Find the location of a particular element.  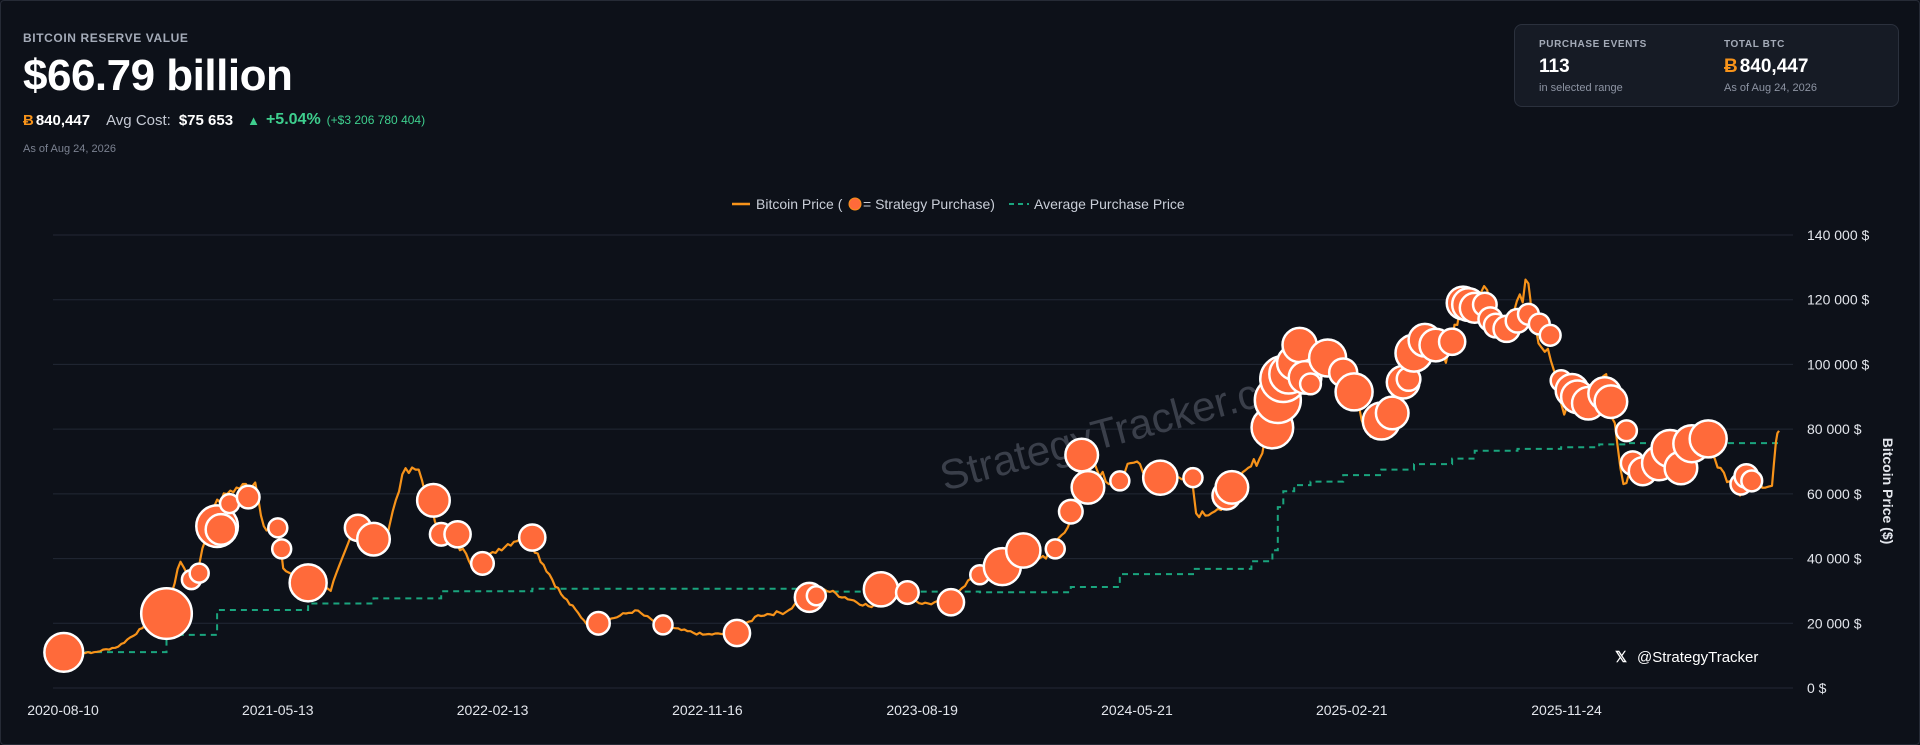

x-tick-label: 2022-11-16 is located at coordinates (707, 710).